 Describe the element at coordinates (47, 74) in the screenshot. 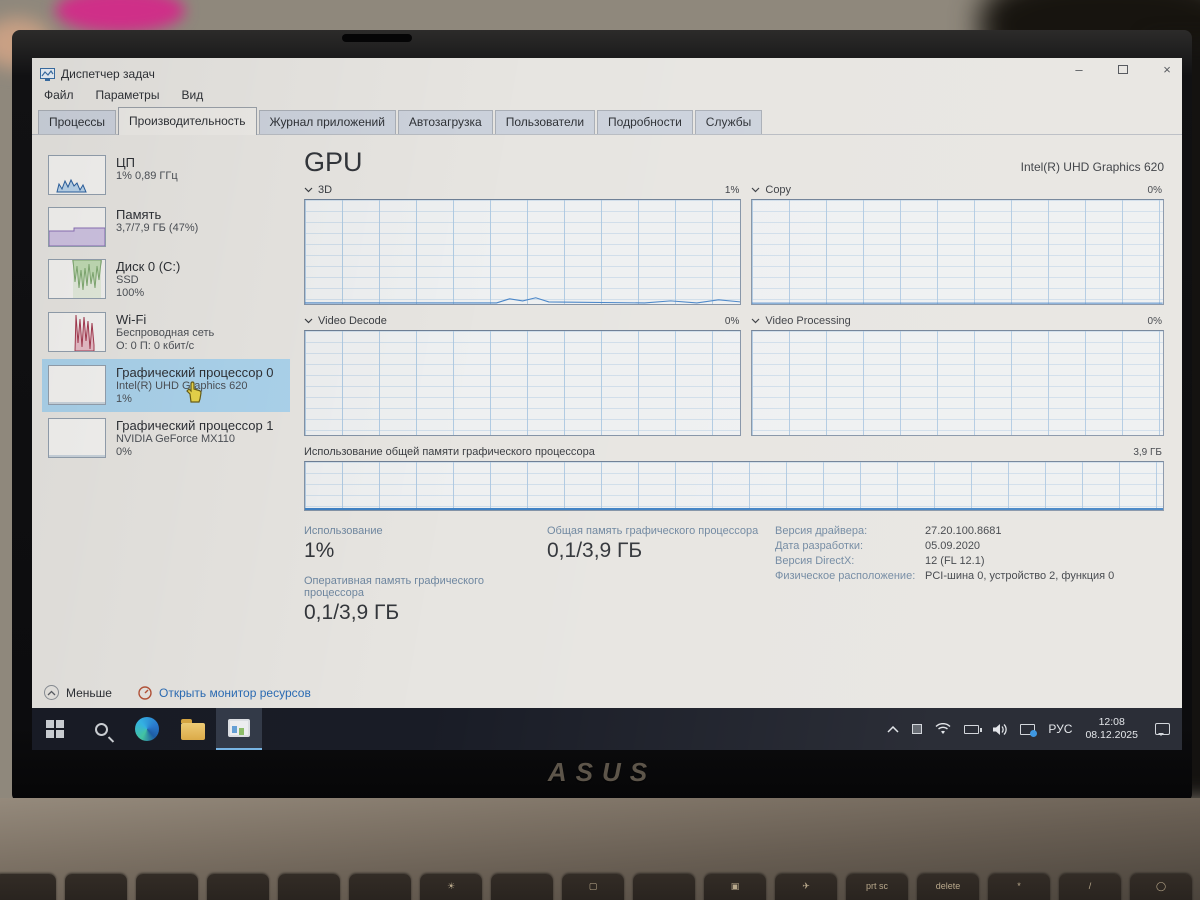

I see `task-manager-app-icon` at that location.